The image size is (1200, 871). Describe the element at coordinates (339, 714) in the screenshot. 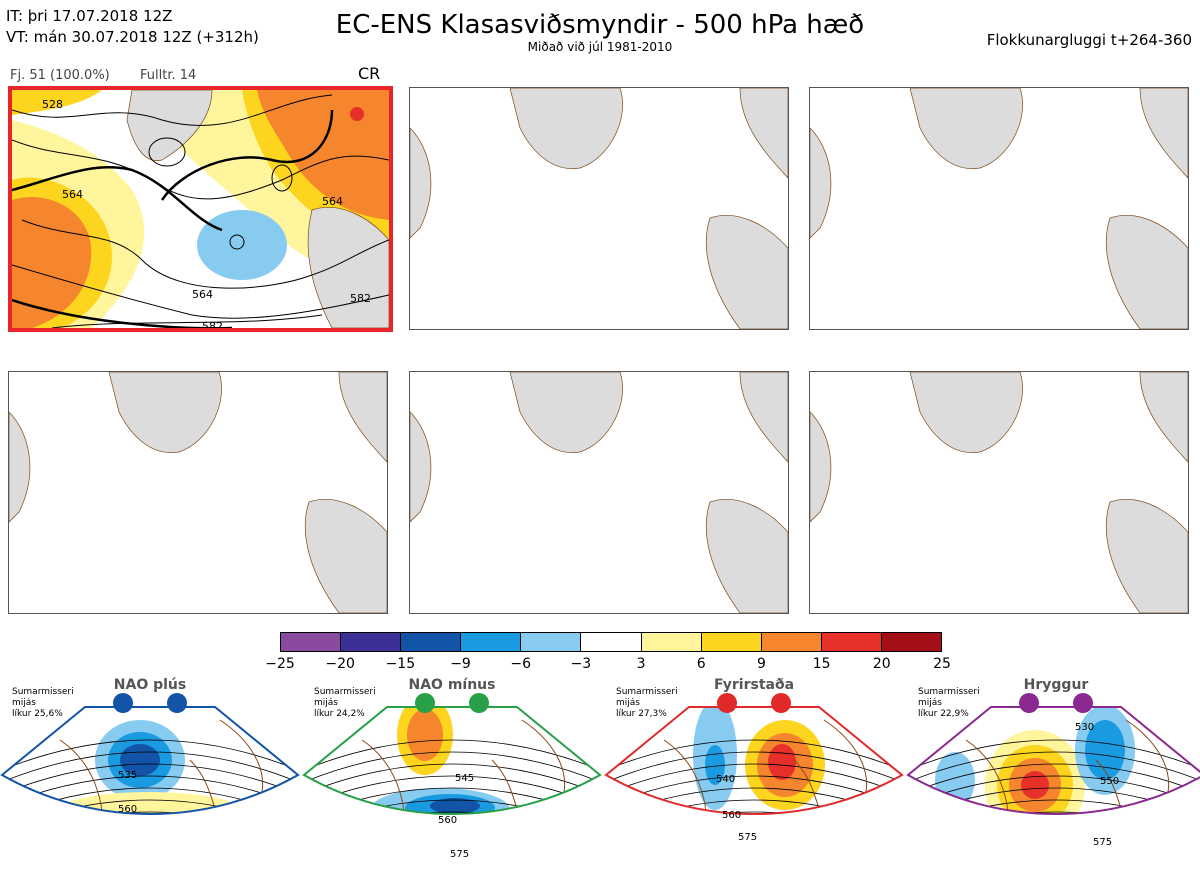

I see `regime-note-line: líkur 24,2%` at that location.